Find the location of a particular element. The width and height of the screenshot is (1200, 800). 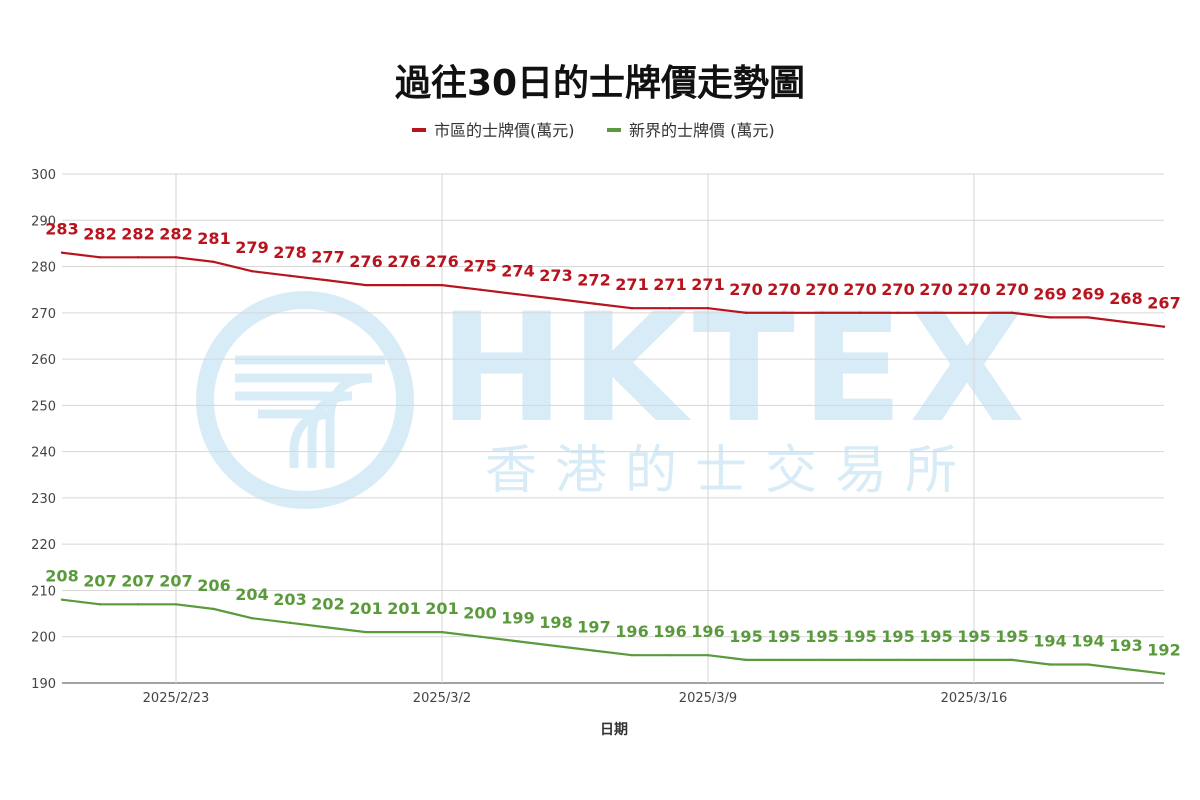

legend: 市區的士牌價(萬元) 新界的士牌價 (萬元) is located at coordinates (593, 130).